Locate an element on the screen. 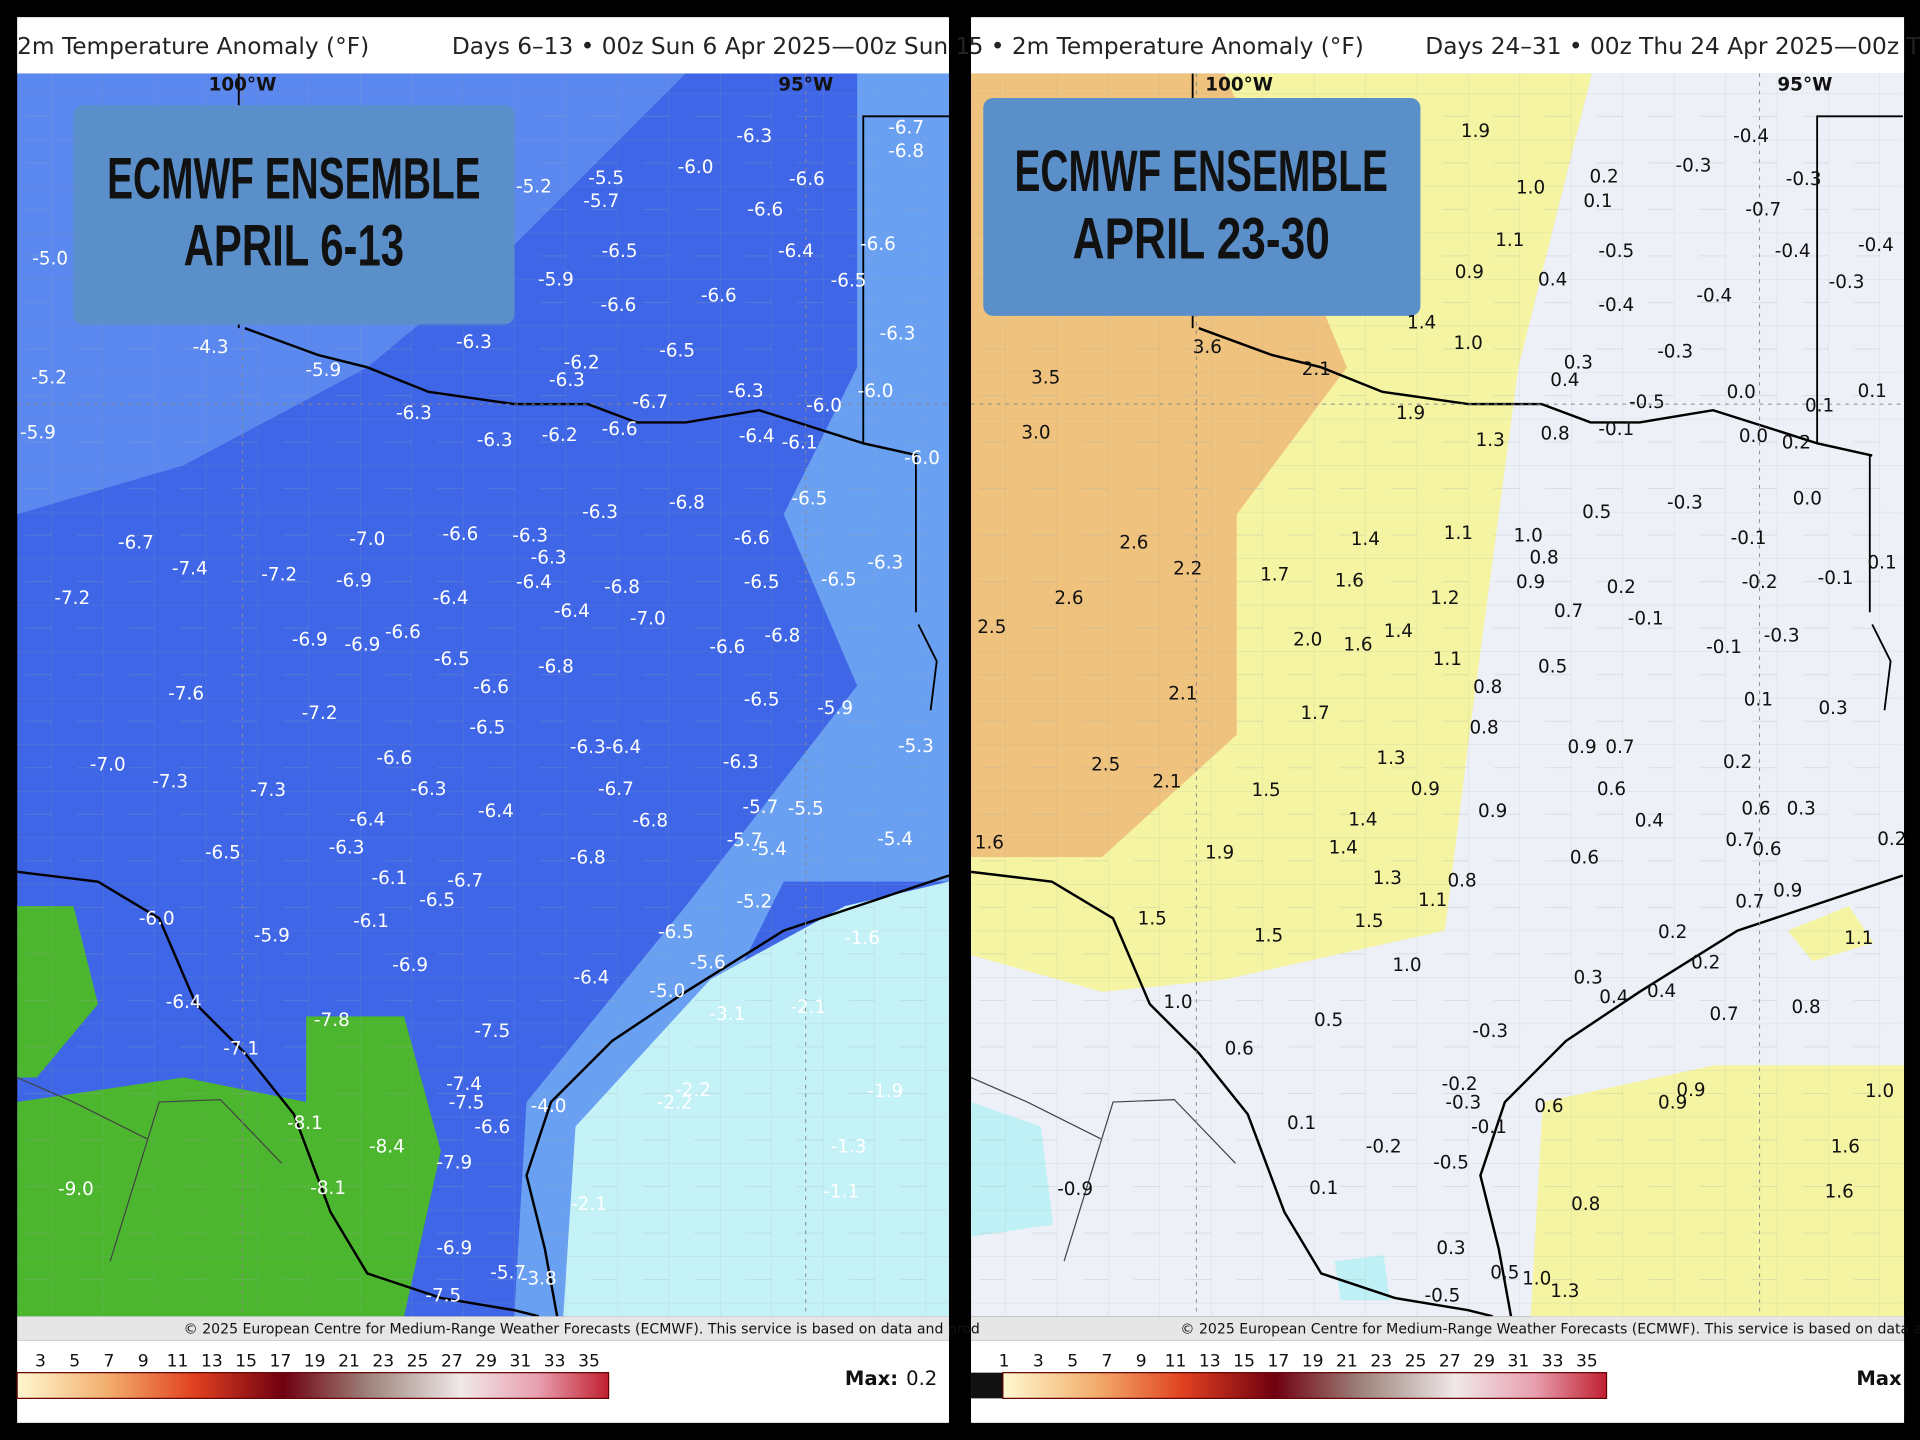 This screenshot has height=1440, width=1920. anomaly-label: -0.7 is located at coordinates (1763, 210).